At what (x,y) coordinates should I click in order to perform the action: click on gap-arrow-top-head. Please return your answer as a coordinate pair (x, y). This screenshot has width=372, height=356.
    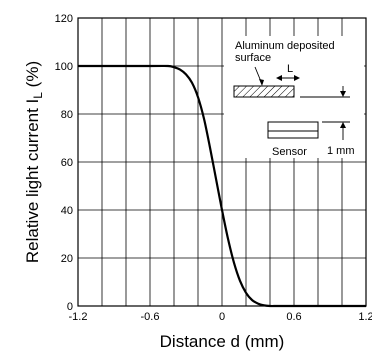
    Looking at the image, I should click on (343, 94).